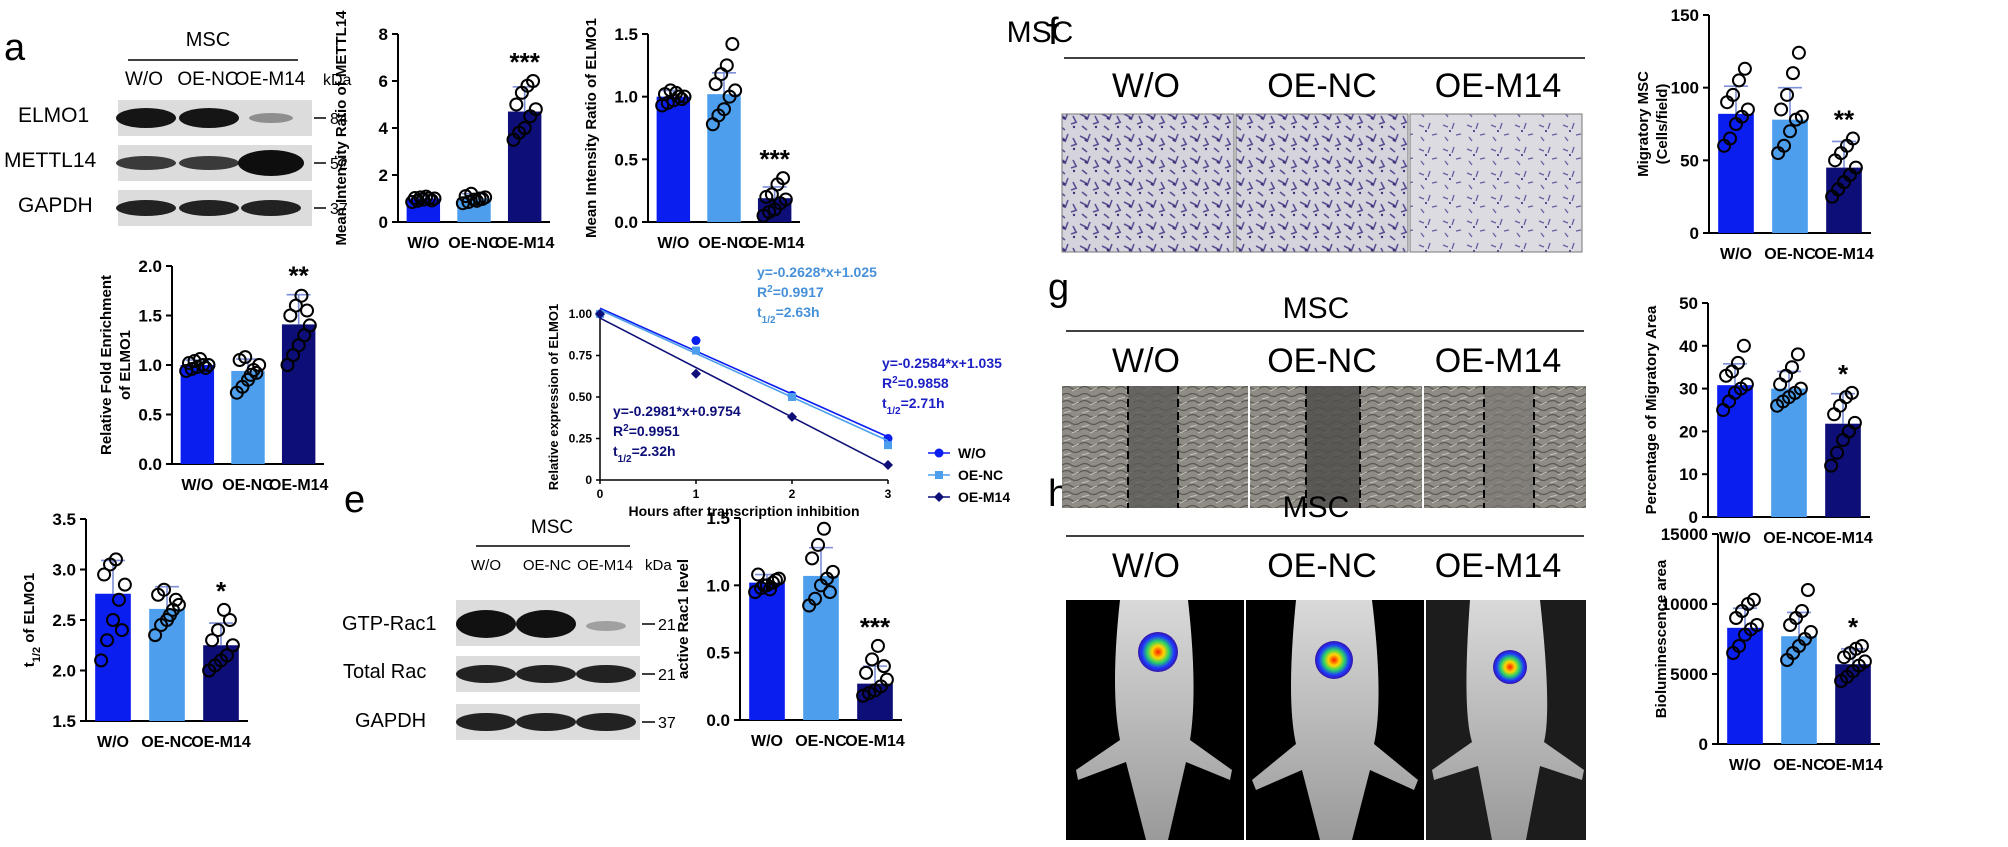 The width and height of the screenshot is (2008, 847). Describe the element at coordinates (718, 653) in the screenshot. I see `y-tick-label: 0.5` at that location.